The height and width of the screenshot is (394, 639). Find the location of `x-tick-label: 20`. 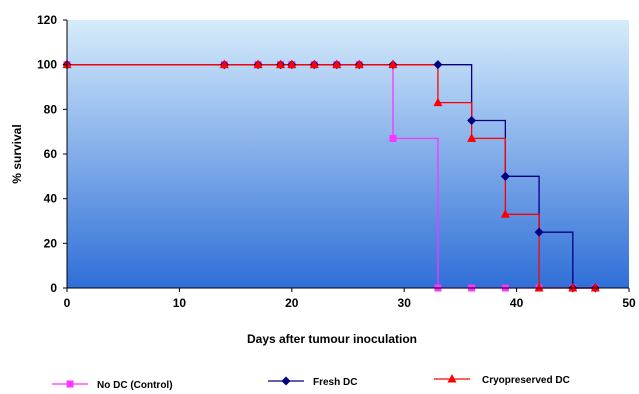

x-tick-label: 20 is located at coordinates (292, 303).